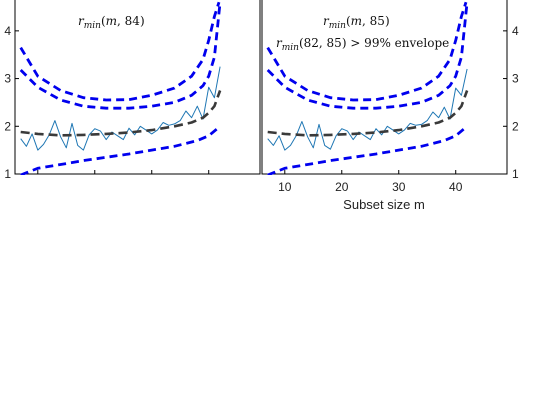  What do you see at coordinates (515, 79) in the screenshot?
I see `right-ytick-label-2: 3` at bounding box center [515, 79].